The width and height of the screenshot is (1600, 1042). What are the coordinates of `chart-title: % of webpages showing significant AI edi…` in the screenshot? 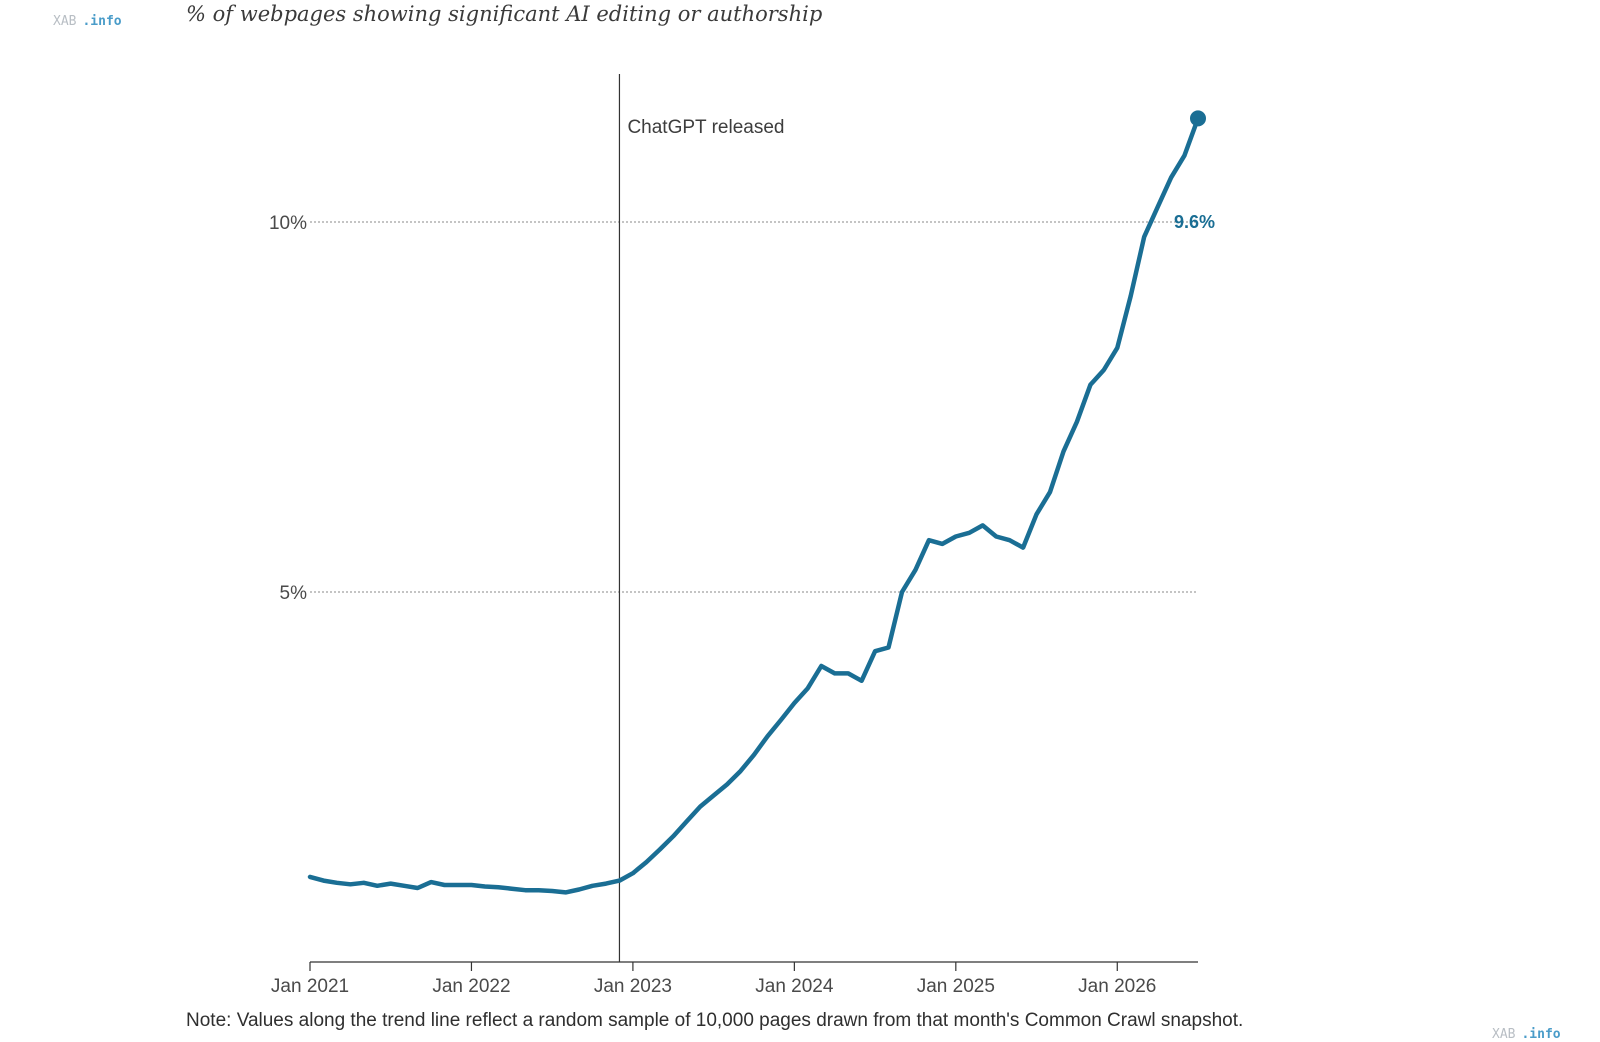 It's located at (504, 14).